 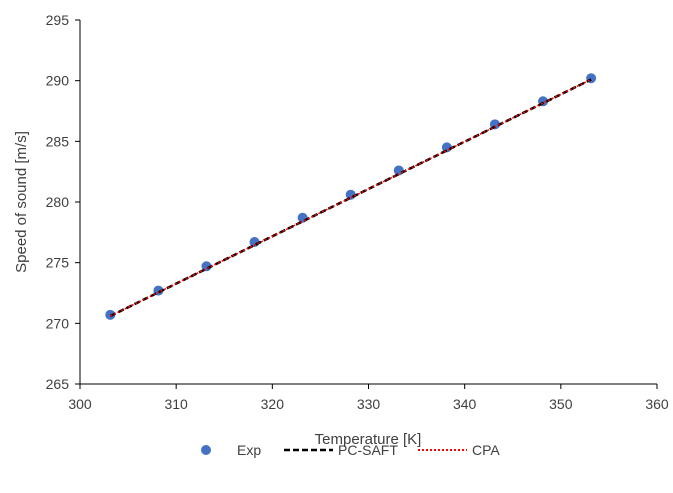 What do you see at coordinates (459, 450) in the screenshot?
I see `legend-item-cpa: CPA` at bounding box center [459, 450].